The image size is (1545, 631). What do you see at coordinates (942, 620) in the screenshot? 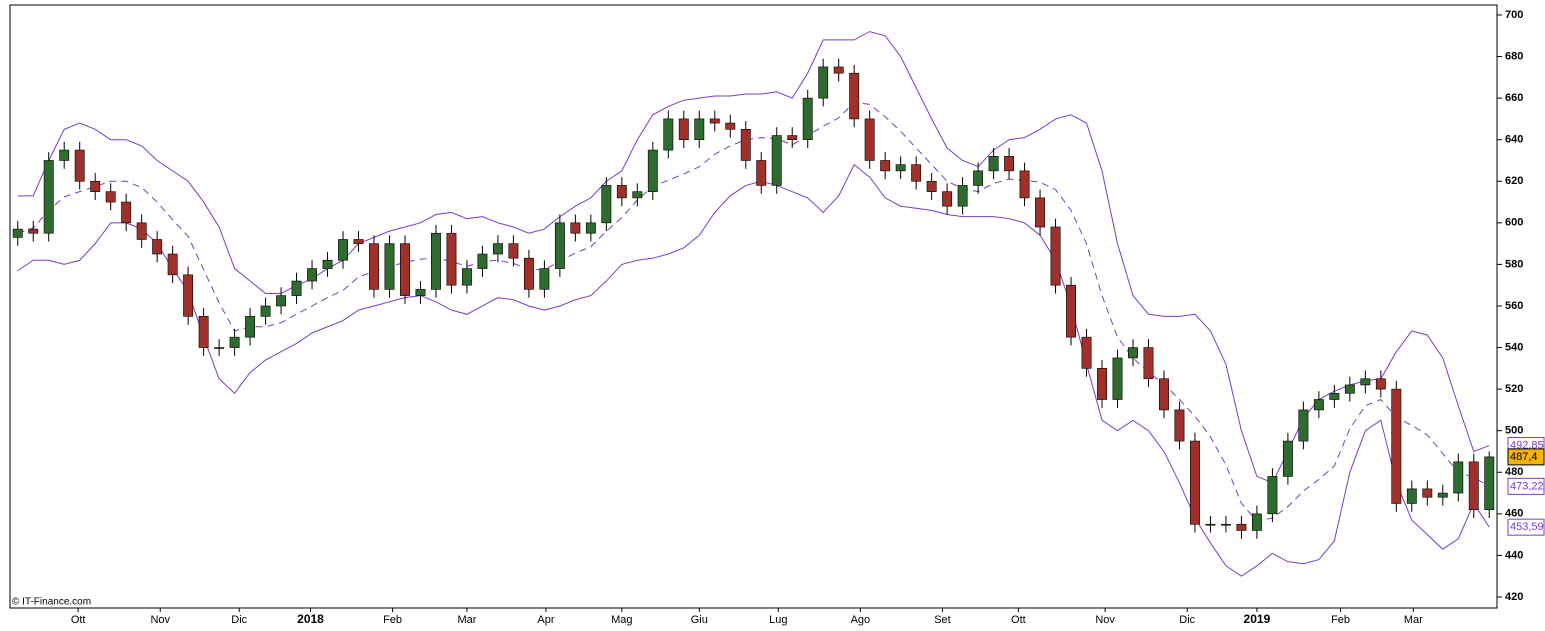
I see `x-tick-label: Set` at bounding box center [942, 620].